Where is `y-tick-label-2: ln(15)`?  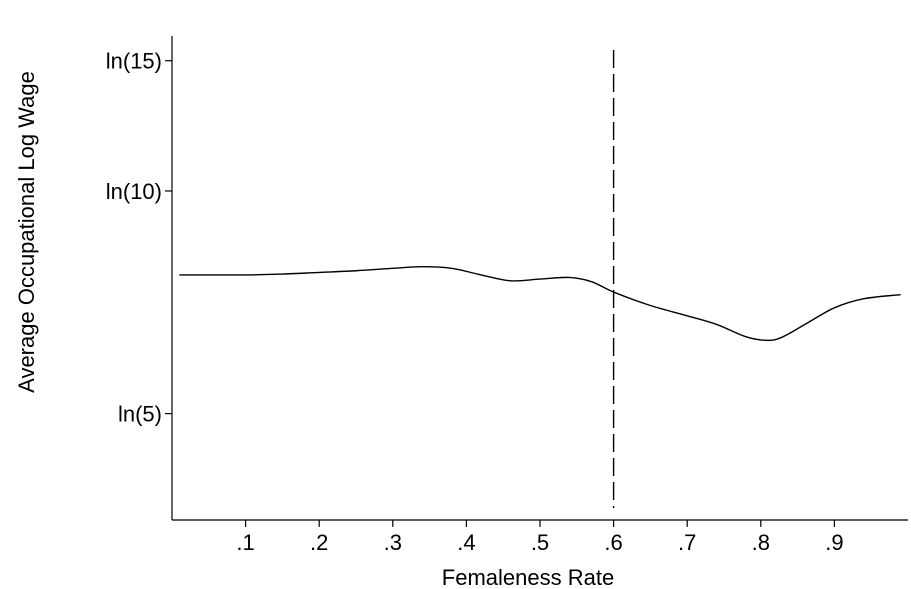 y-tick-label-2: ln(15) is located at coordinates (134, 61).